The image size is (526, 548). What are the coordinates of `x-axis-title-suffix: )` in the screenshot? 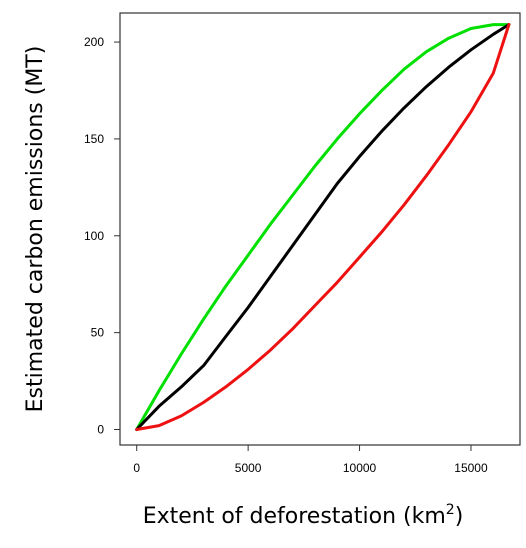 It's located at (459, 516).